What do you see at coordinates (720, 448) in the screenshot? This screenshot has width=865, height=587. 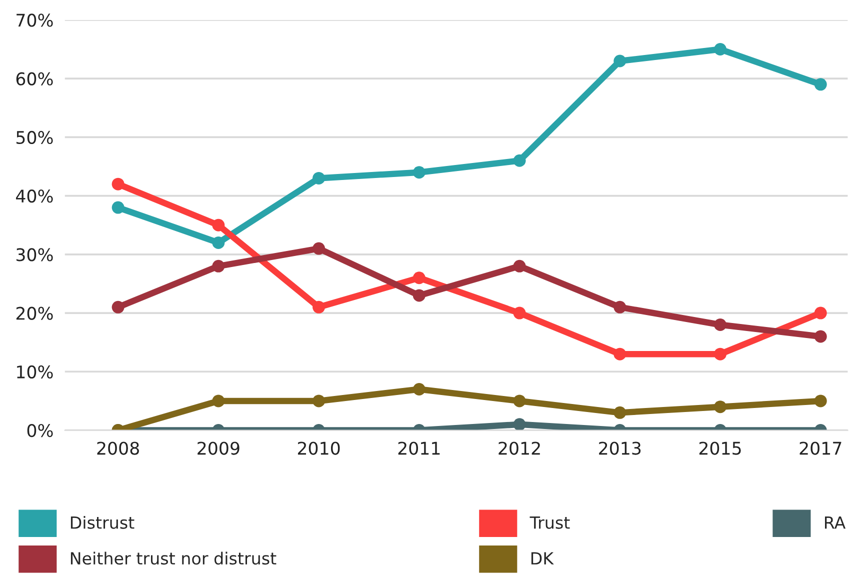 I see `x-tick-label: 2015` at bounding box center [720, 448].